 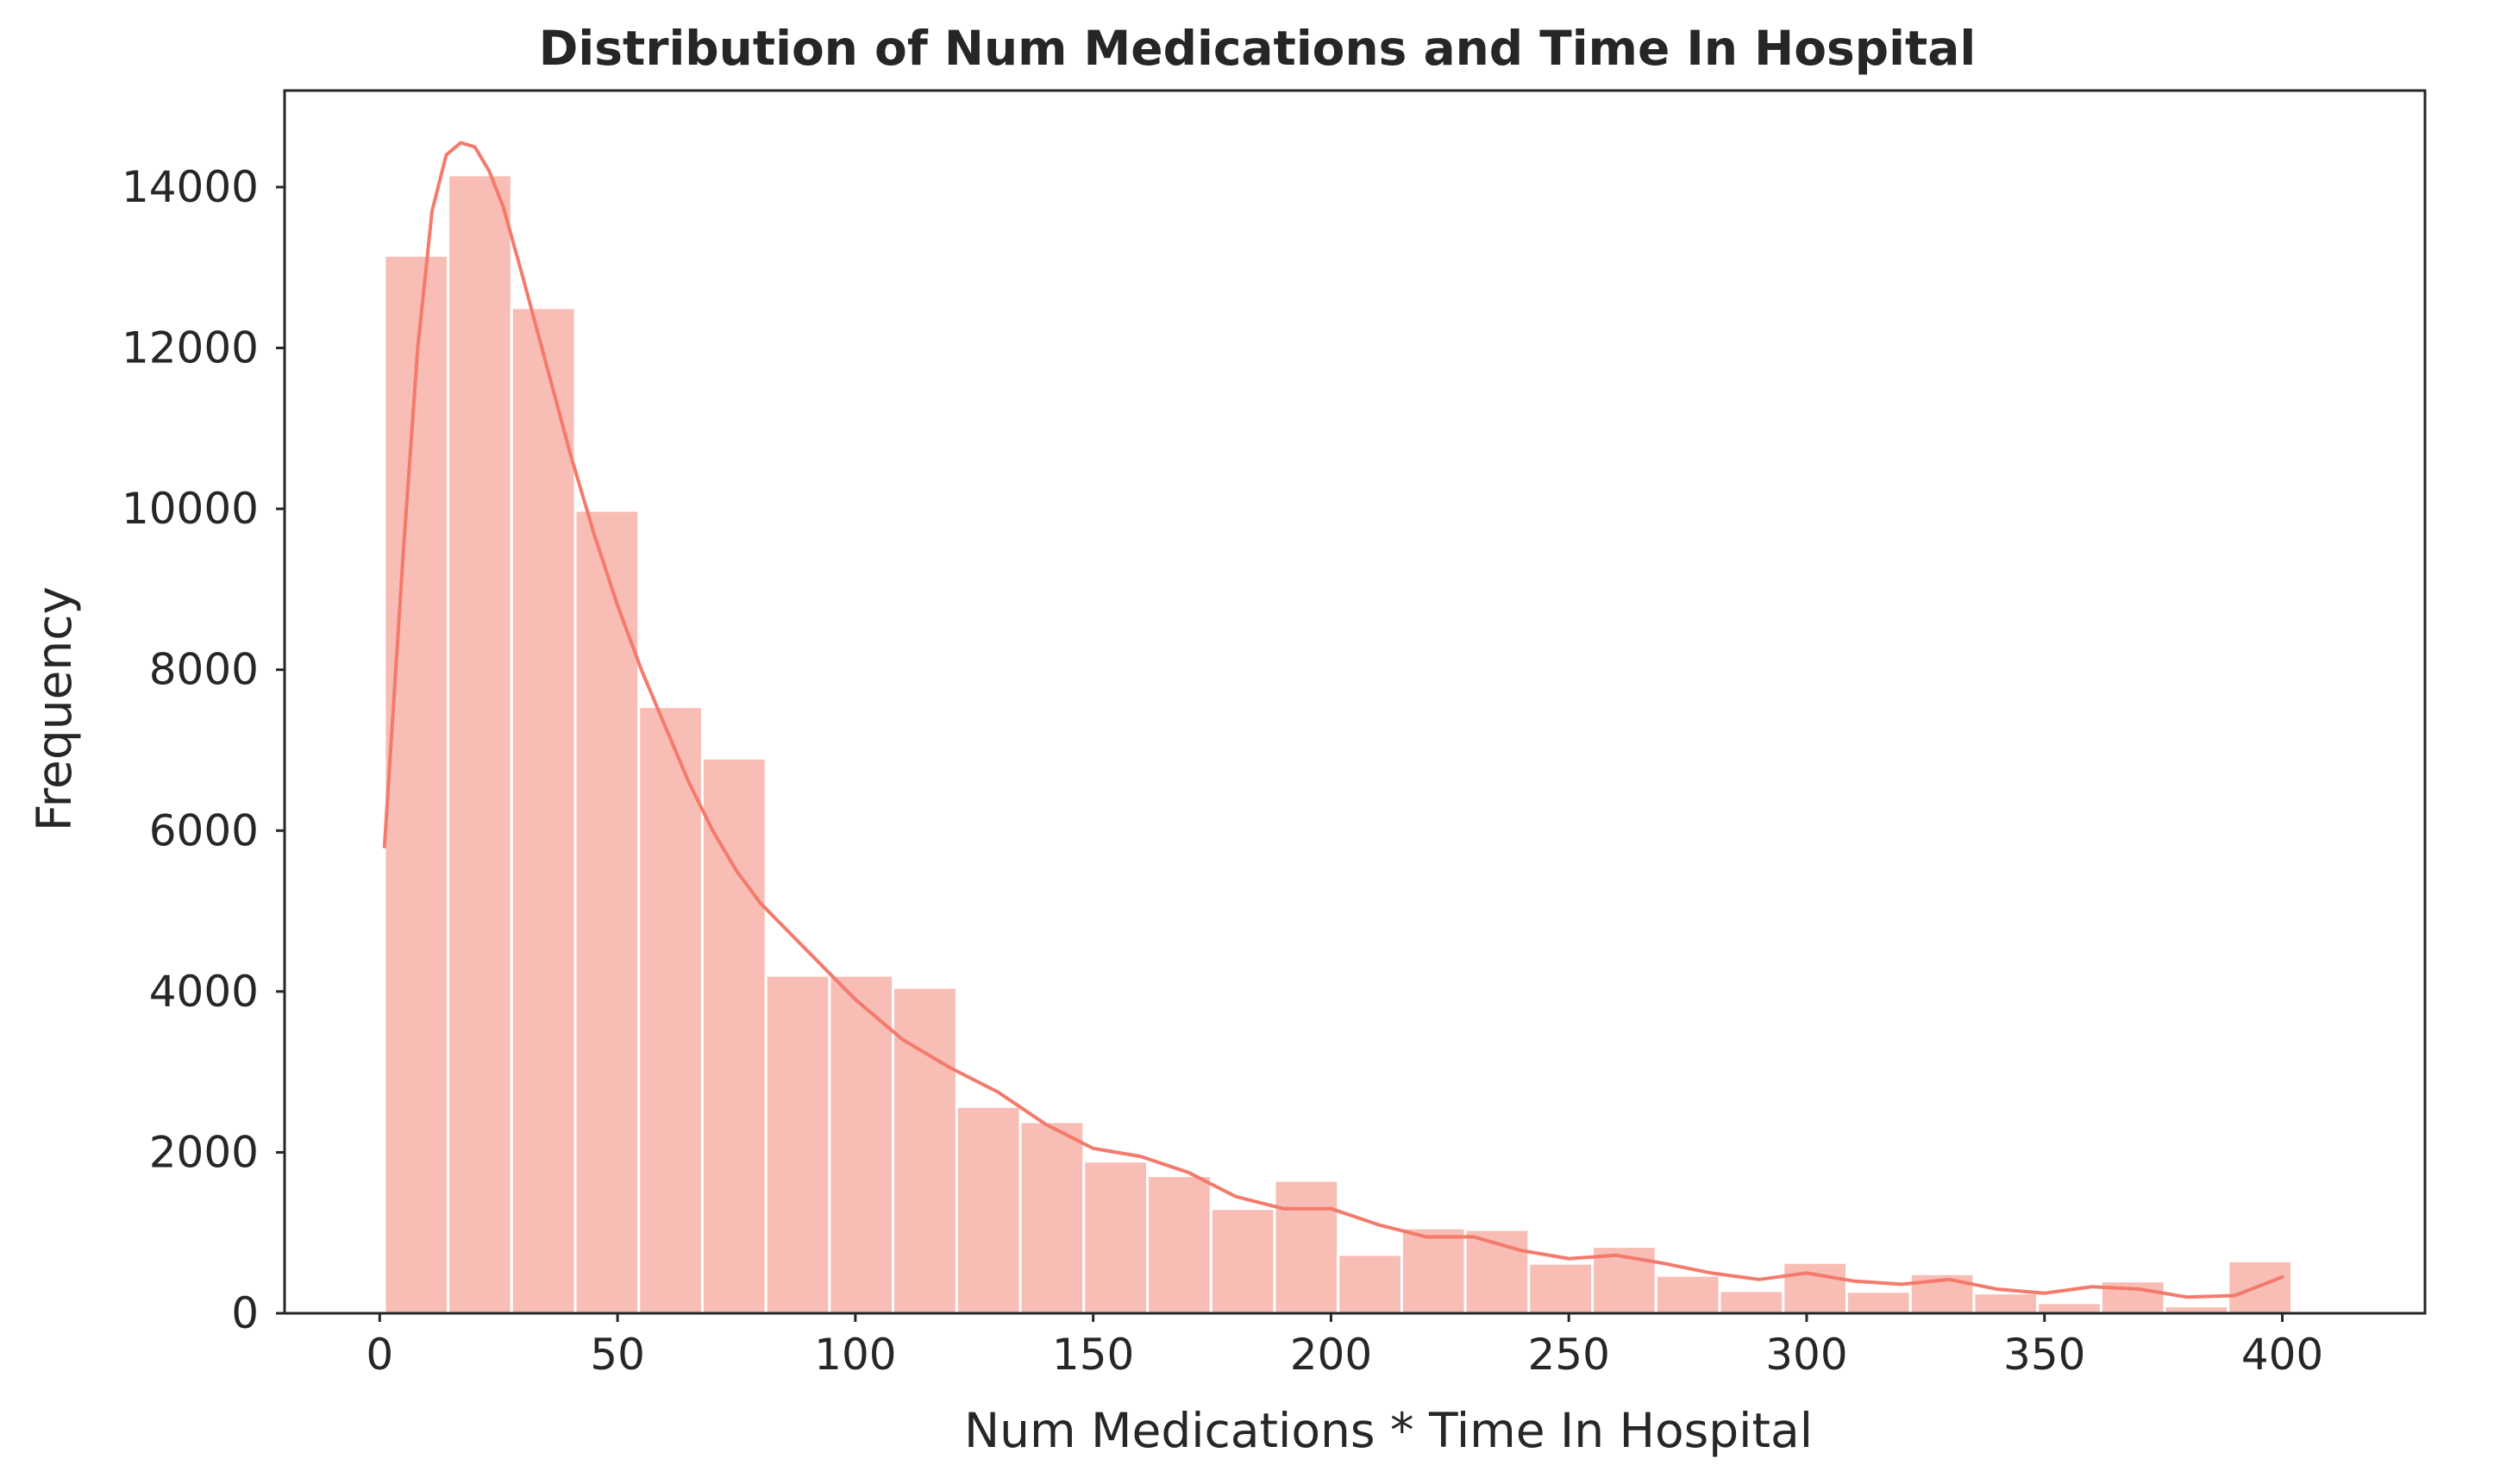 What do you see at coordinates (1388, 1430) in the screenshot?
I see `x-axis-label: Num Medications * Time In Hospital` at bounding box center [1388, 1430].